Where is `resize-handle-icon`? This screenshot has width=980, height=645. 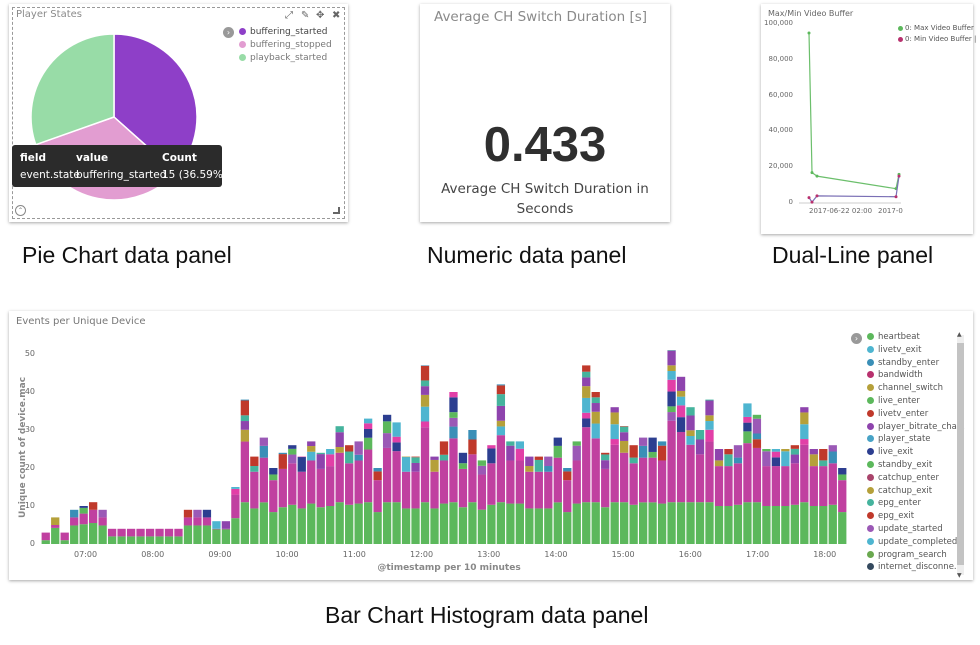
resize-handle-icon is located at coordinates (336, 210).